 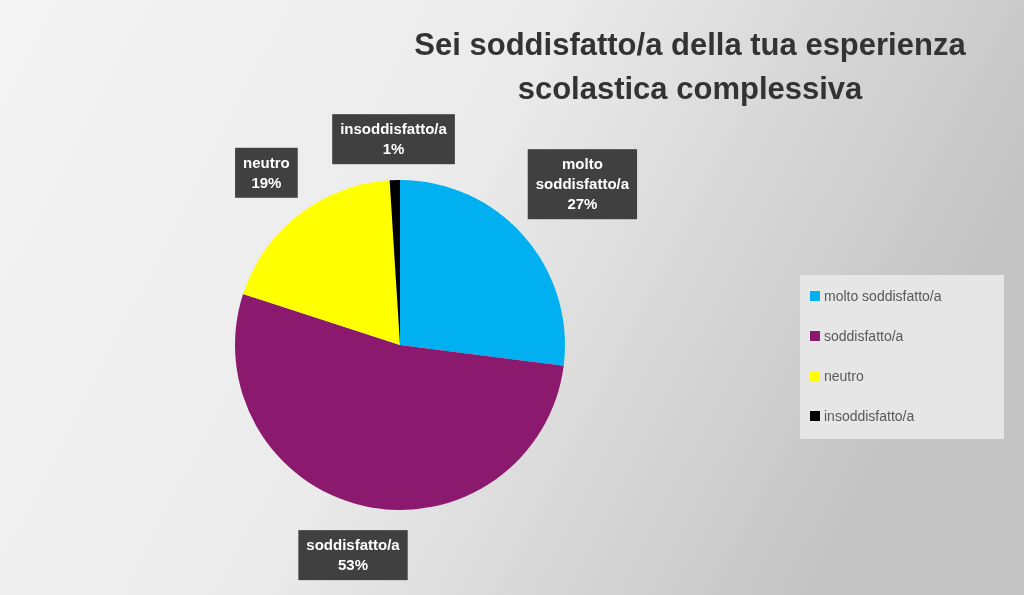 What do you see at coordinates (266, 162) in the screenshot?
I see `slice-label: neutro` at bounding box center [266, 162].